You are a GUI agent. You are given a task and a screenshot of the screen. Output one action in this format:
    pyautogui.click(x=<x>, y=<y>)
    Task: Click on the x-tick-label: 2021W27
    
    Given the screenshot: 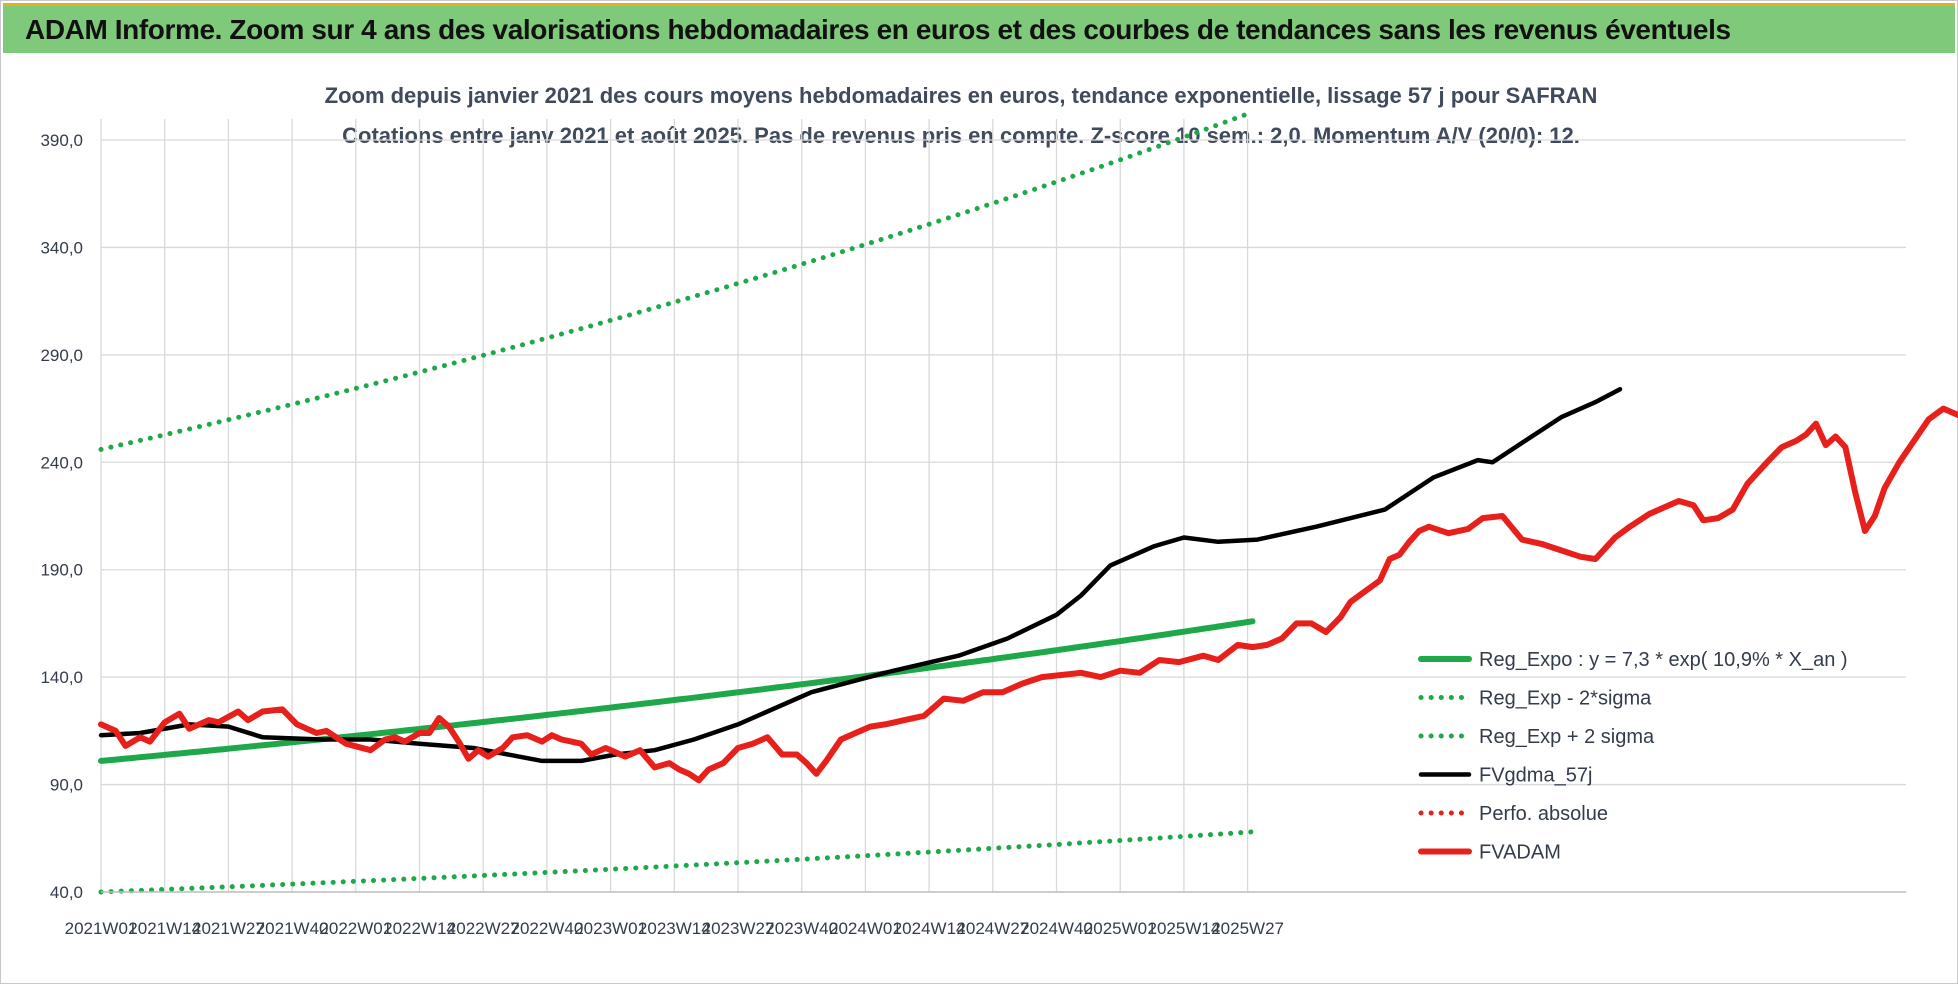 What is the action you would take?
    pyautogui.click(x=228, y=928)
    